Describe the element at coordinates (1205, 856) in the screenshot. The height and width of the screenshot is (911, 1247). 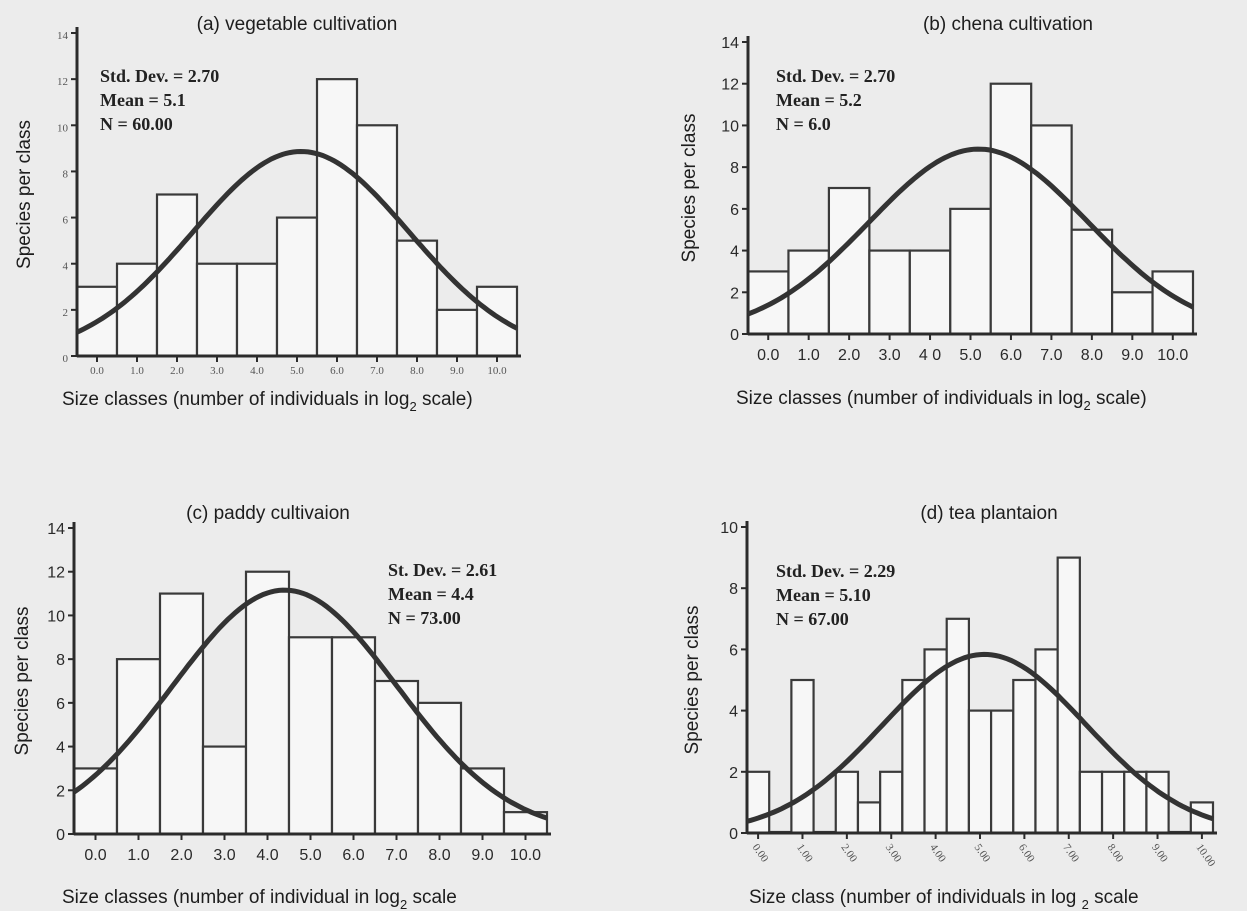
I see `x-tick-label: 10.00` at that location.